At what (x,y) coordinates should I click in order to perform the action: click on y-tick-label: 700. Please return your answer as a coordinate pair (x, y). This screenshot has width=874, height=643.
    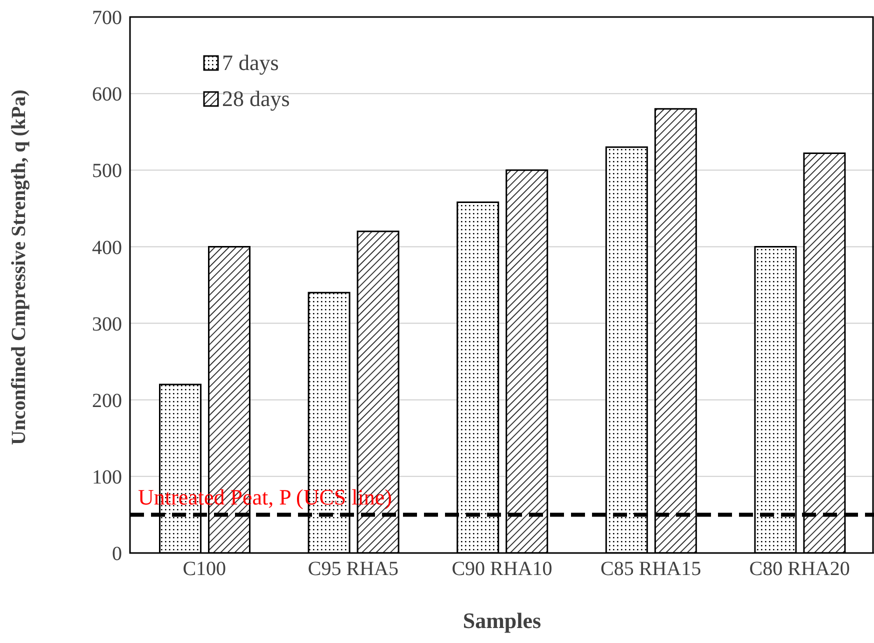
    Looking at the image, I should click on (107, 18).